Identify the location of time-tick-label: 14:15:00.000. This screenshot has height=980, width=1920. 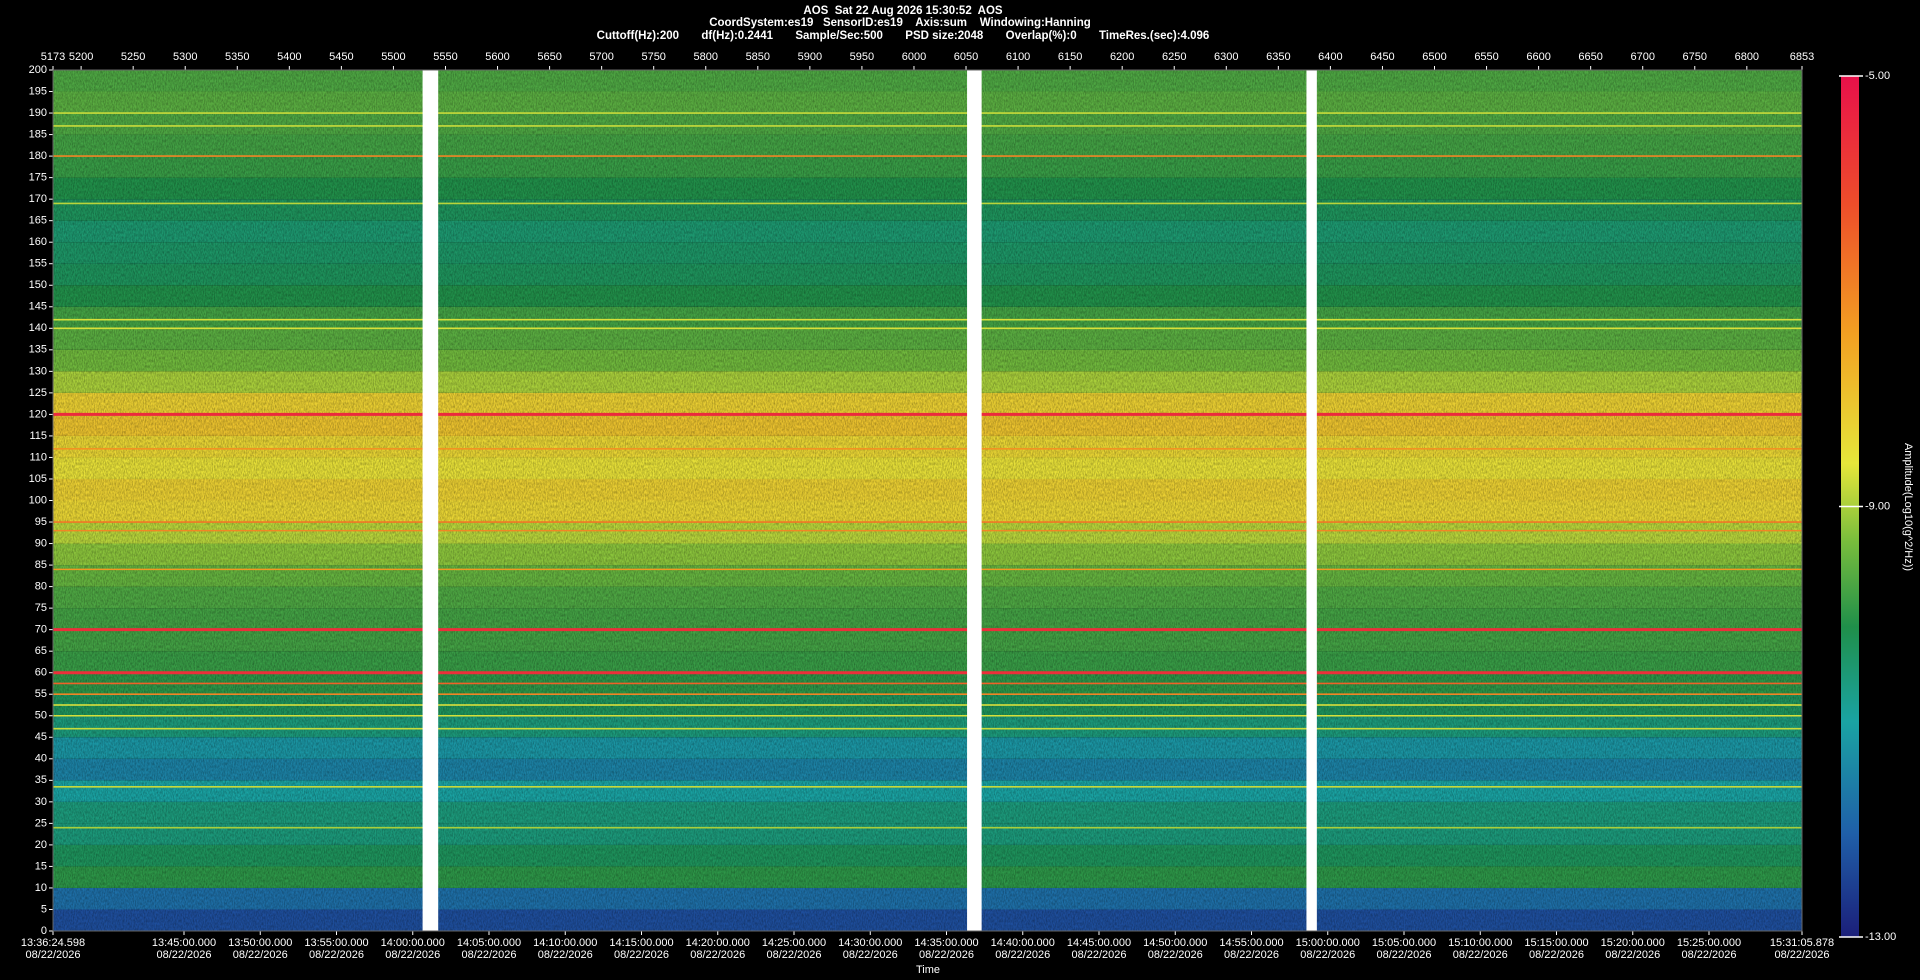
(641, 943).